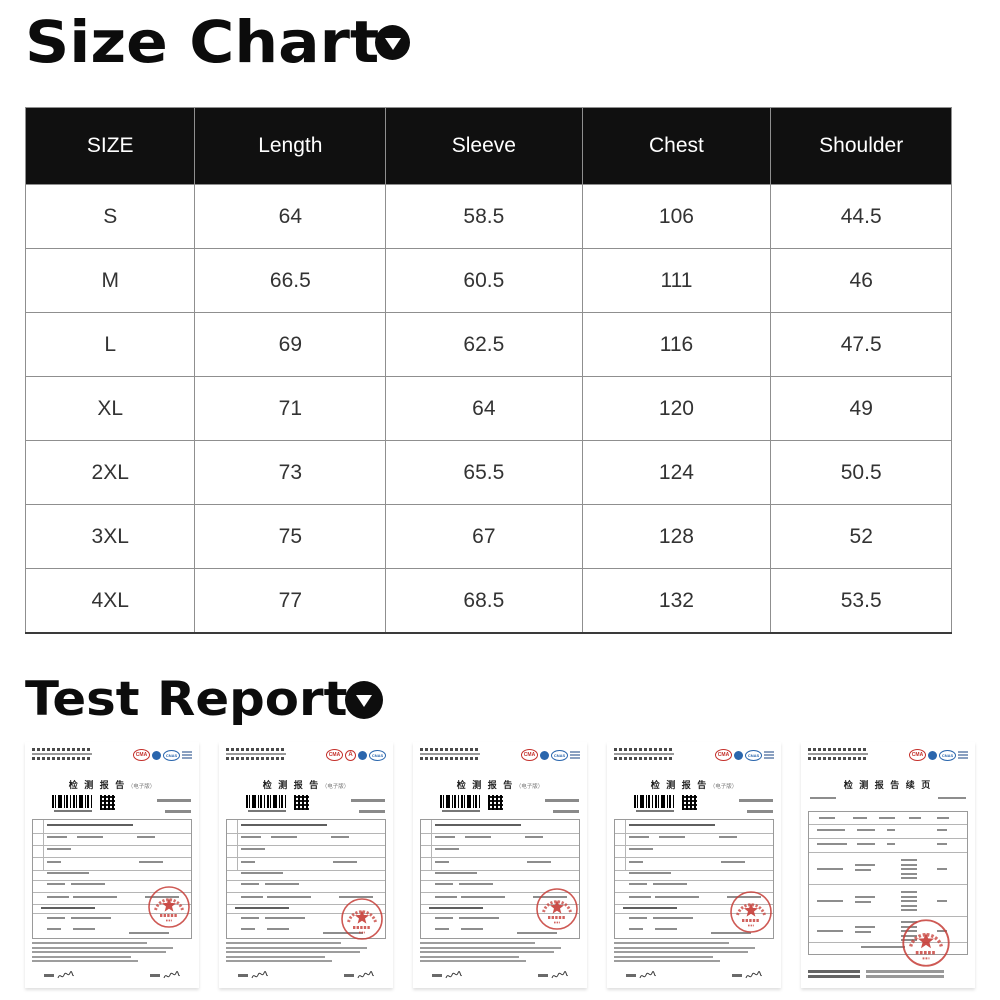 This screenshot has width=1000, height=1000. I want to click on certificate-header: CMA CNAS, so click(694, 759).